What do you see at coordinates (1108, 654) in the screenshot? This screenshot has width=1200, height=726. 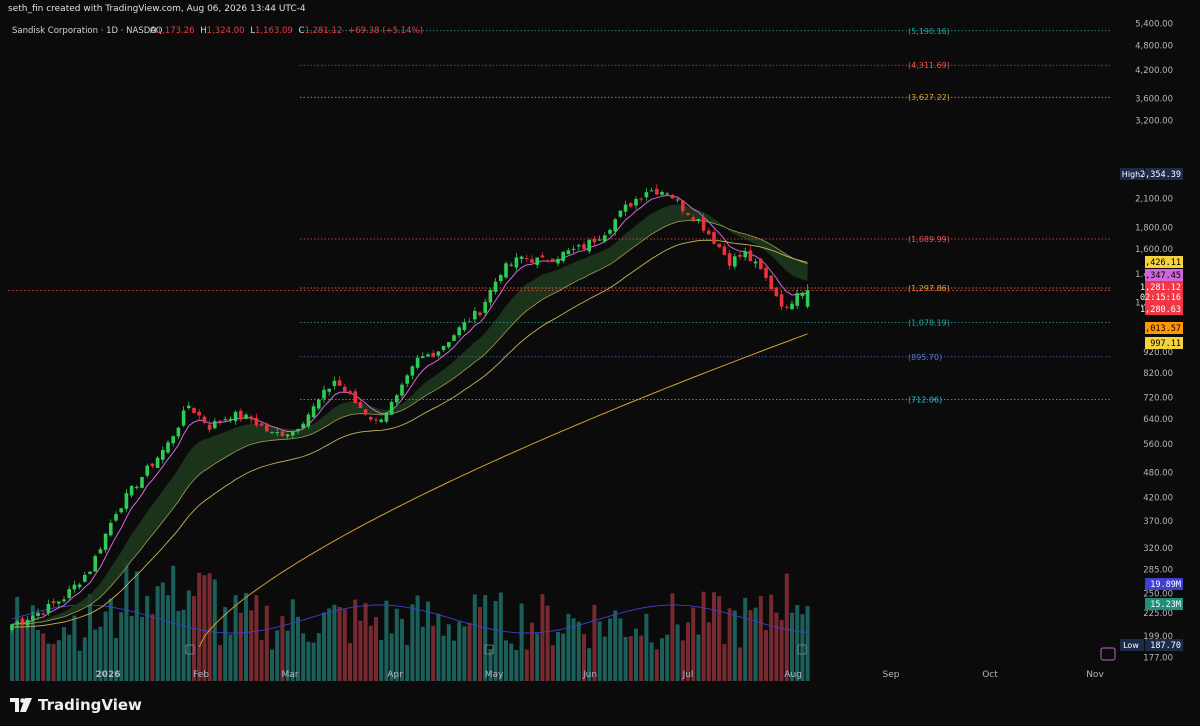 I see `future-earnings-marker` at bounding box center [1108, 654].